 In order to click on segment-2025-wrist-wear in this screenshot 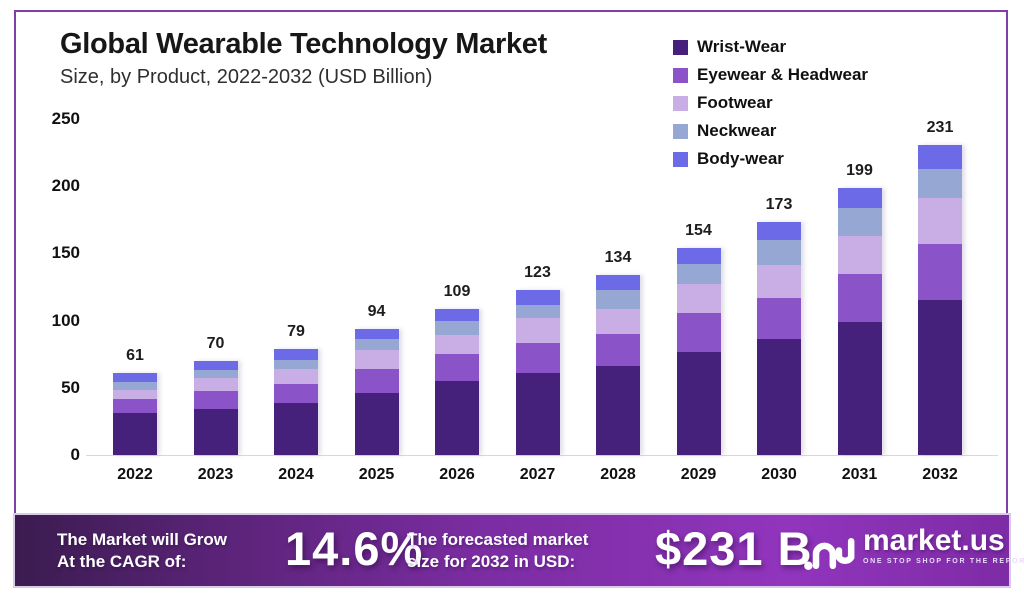, I will do `click(376, 424)`.